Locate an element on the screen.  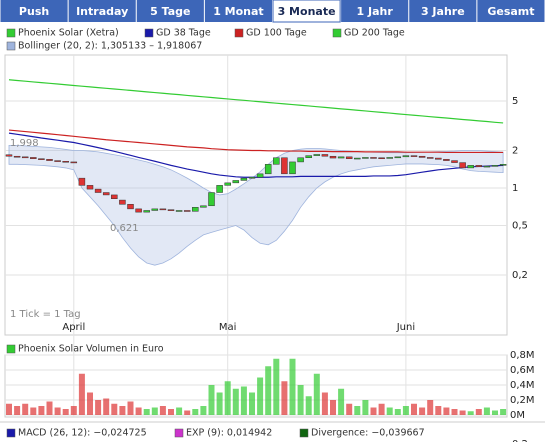
y-tick-label: 0M is located at coordinates (517, 415).